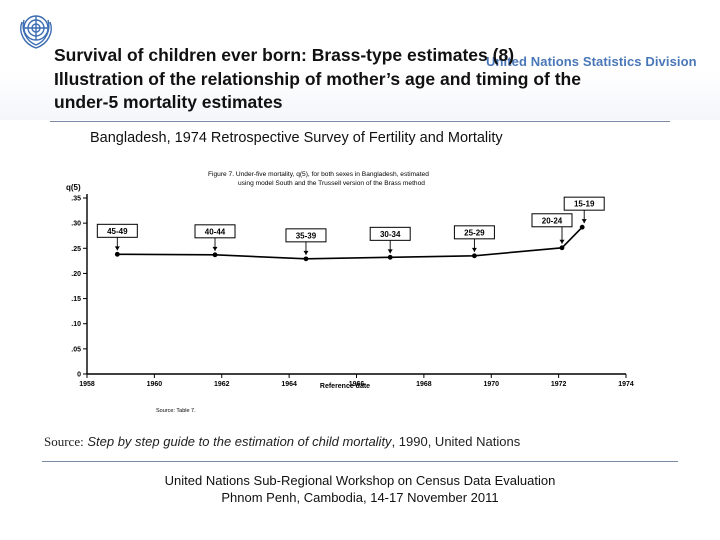  Describe the element at coordinates (360, 121) in the screenshot. I see `title-rule` at that location.